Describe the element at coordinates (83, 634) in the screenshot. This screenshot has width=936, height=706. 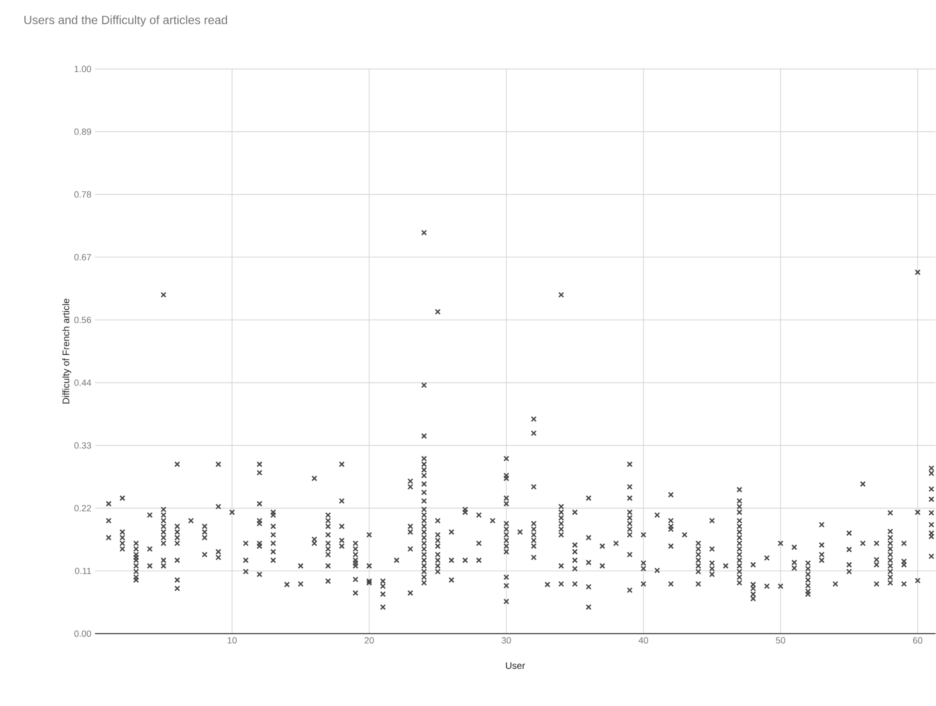
I see `y-tick-label: 0.00` at that location.